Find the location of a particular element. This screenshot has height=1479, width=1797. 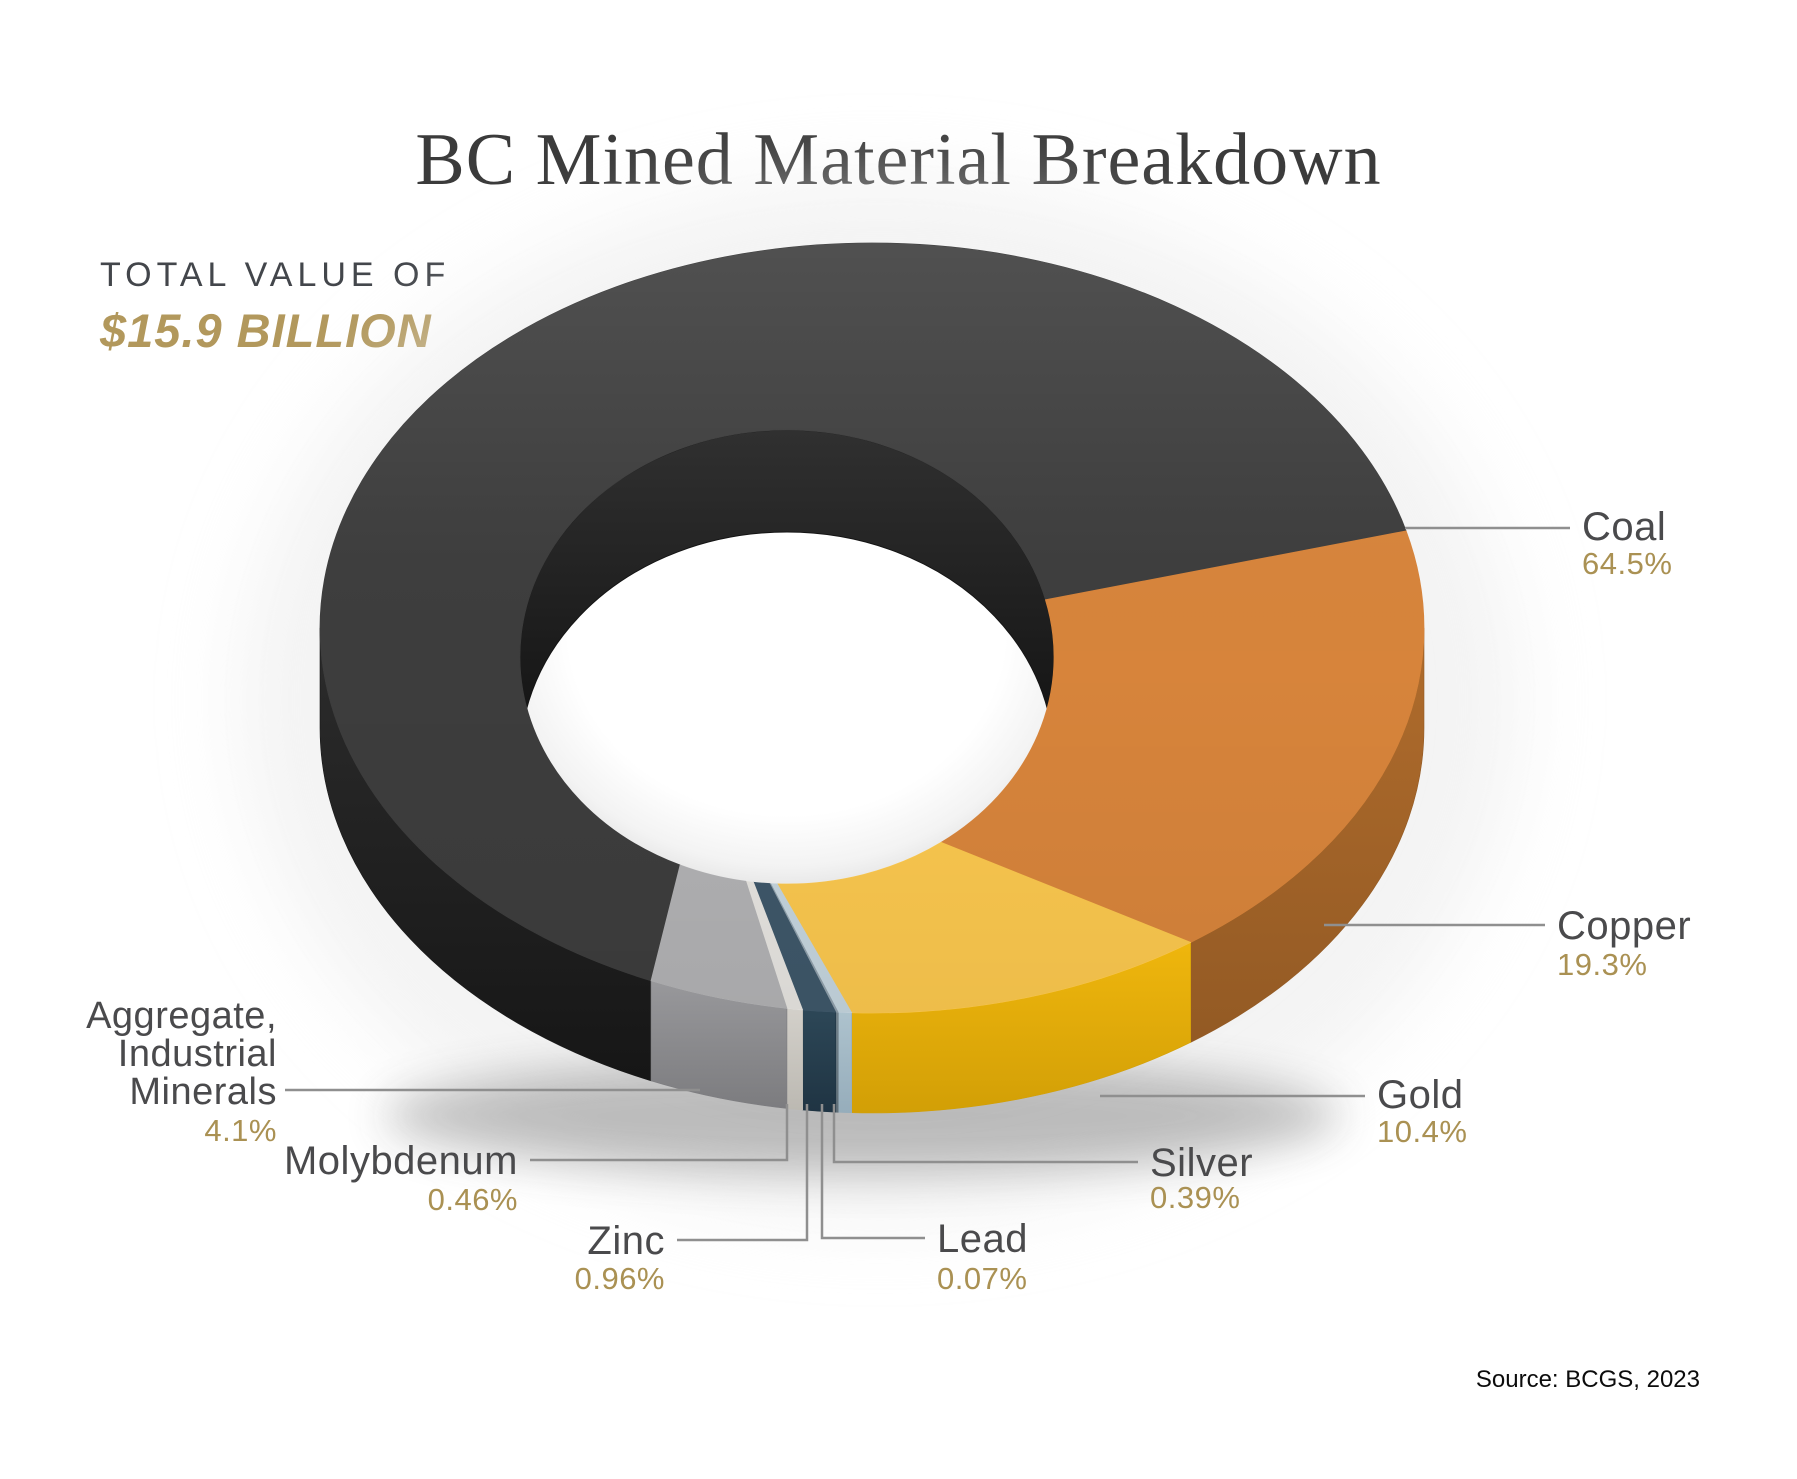

leader-line-molybdenum is located at coordinates (659, 1133).